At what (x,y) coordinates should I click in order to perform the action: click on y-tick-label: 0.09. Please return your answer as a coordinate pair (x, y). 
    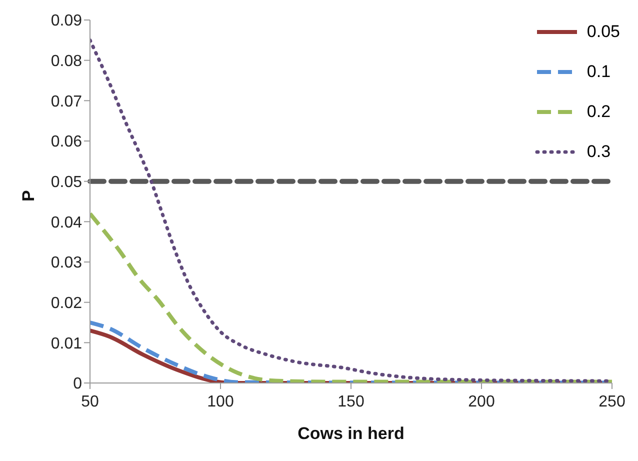
    Looking at the image, I should click on (66, 21).